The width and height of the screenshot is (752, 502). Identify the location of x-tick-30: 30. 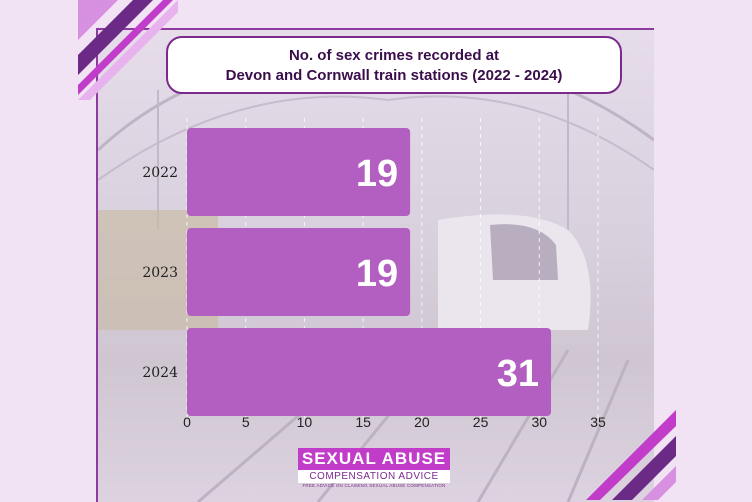
(539, 422).